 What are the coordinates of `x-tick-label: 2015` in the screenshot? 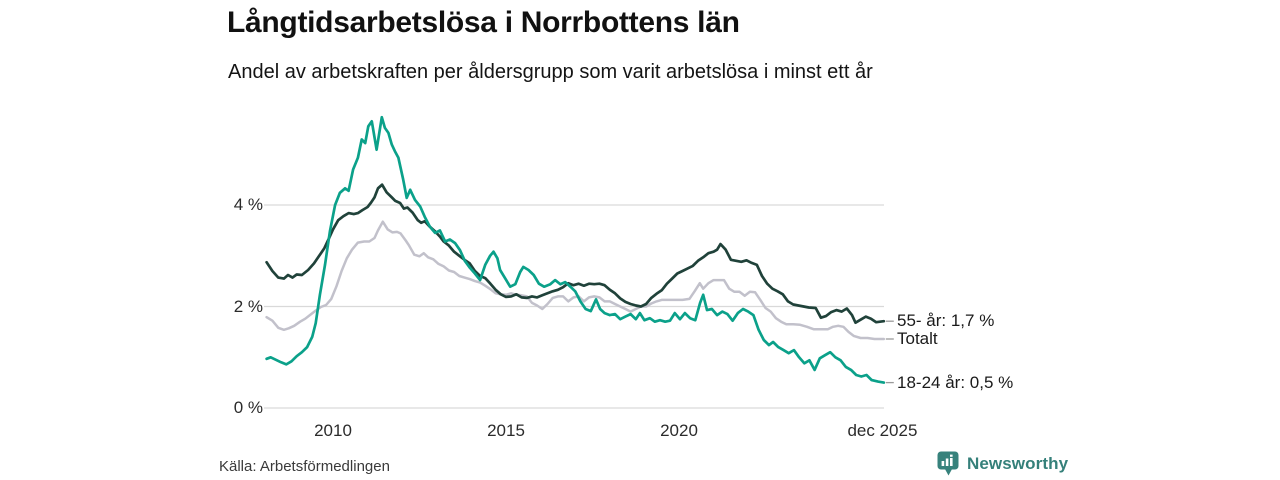 It's located at (506, 430).